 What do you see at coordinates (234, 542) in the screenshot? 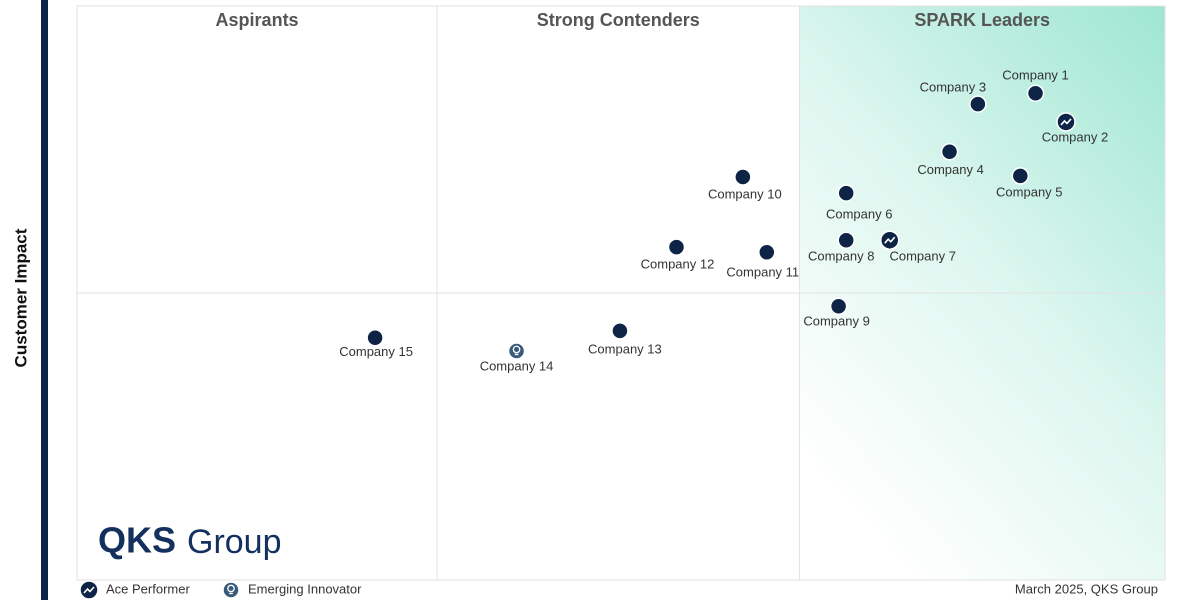
I see `logo-light: Group` at bounding box center [234, 542].